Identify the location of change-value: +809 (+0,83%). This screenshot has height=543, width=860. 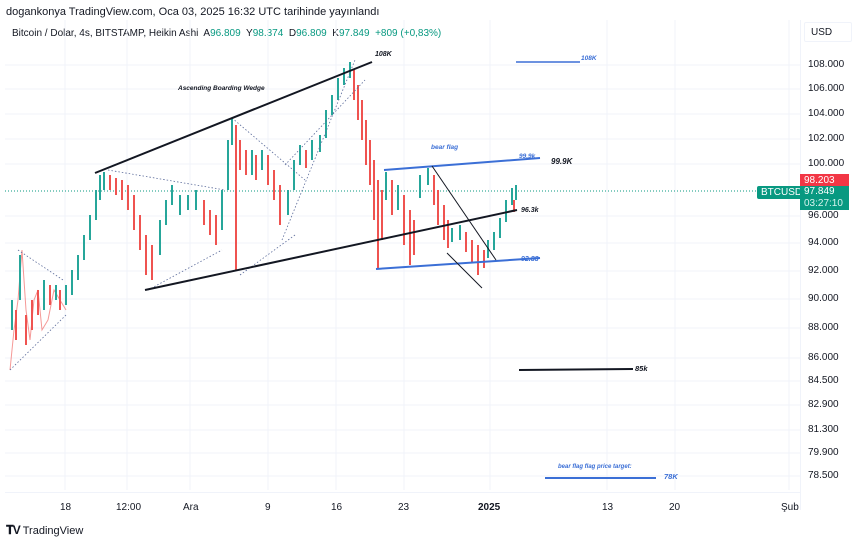
(408, 33).